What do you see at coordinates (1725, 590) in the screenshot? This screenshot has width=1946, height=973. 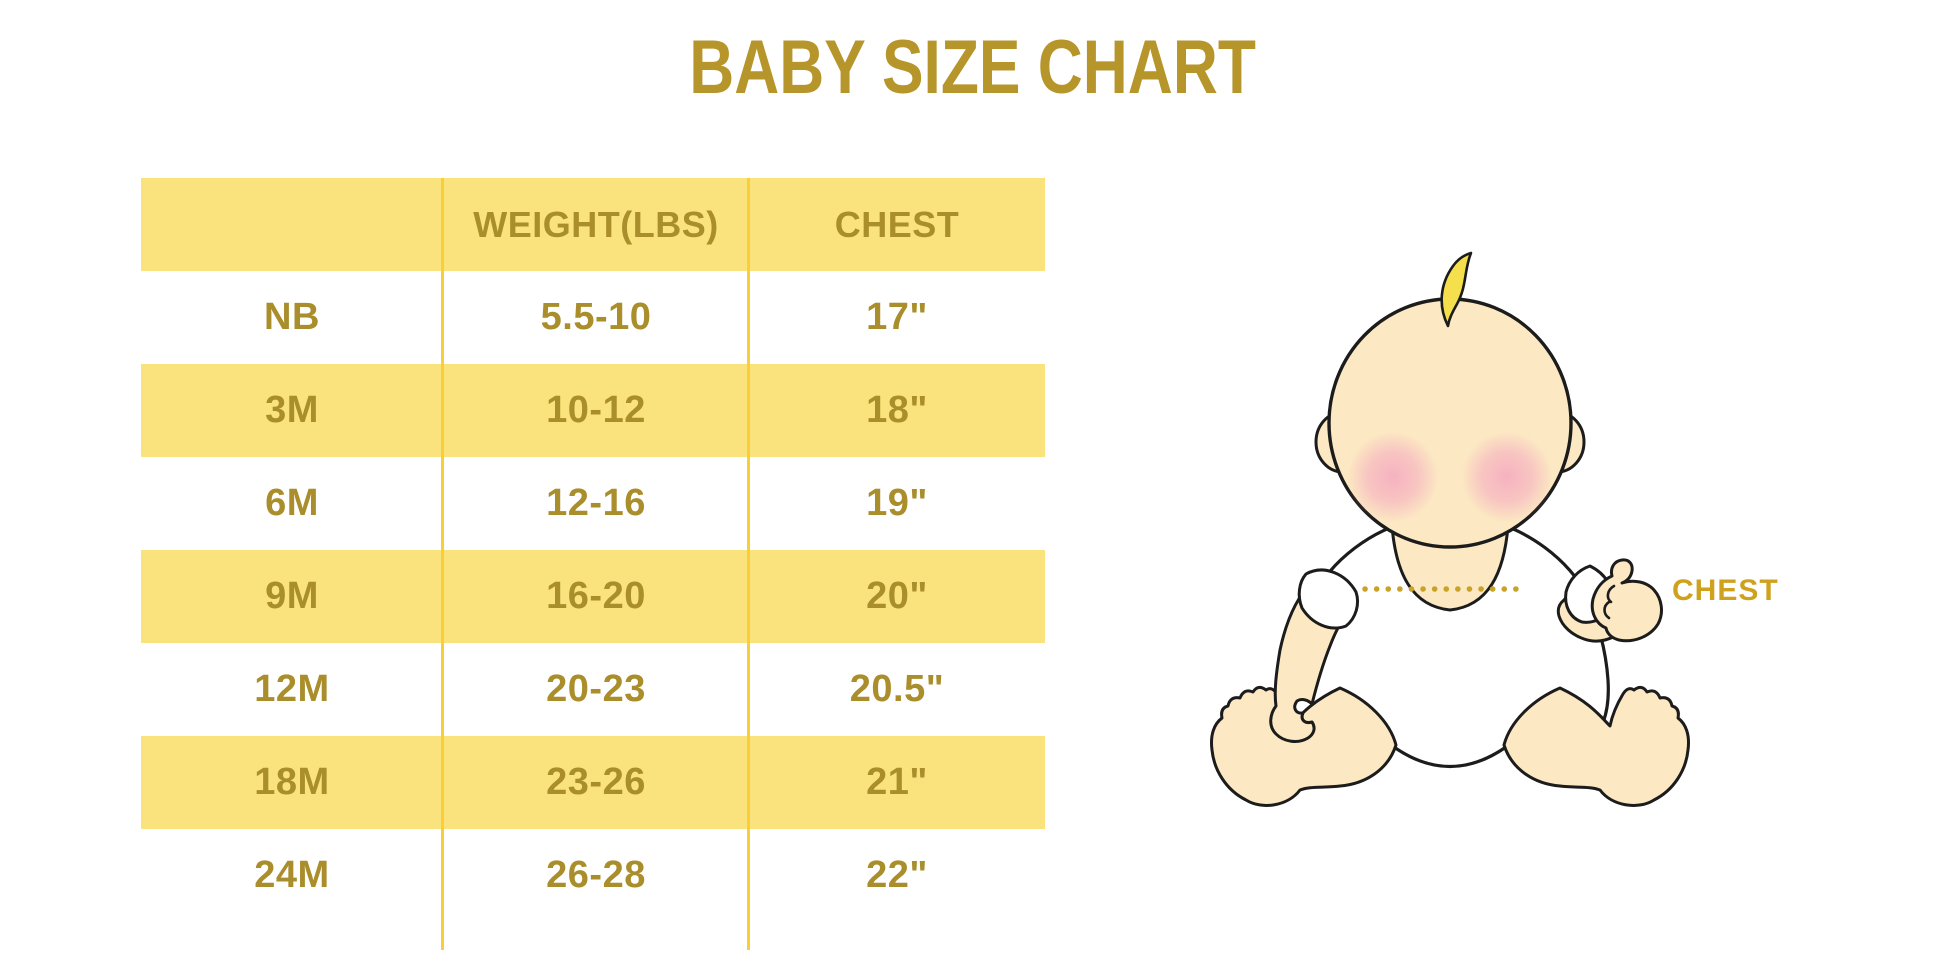 I see `chest-measurement-label: CHEST` at bounding box center [1725, 590].